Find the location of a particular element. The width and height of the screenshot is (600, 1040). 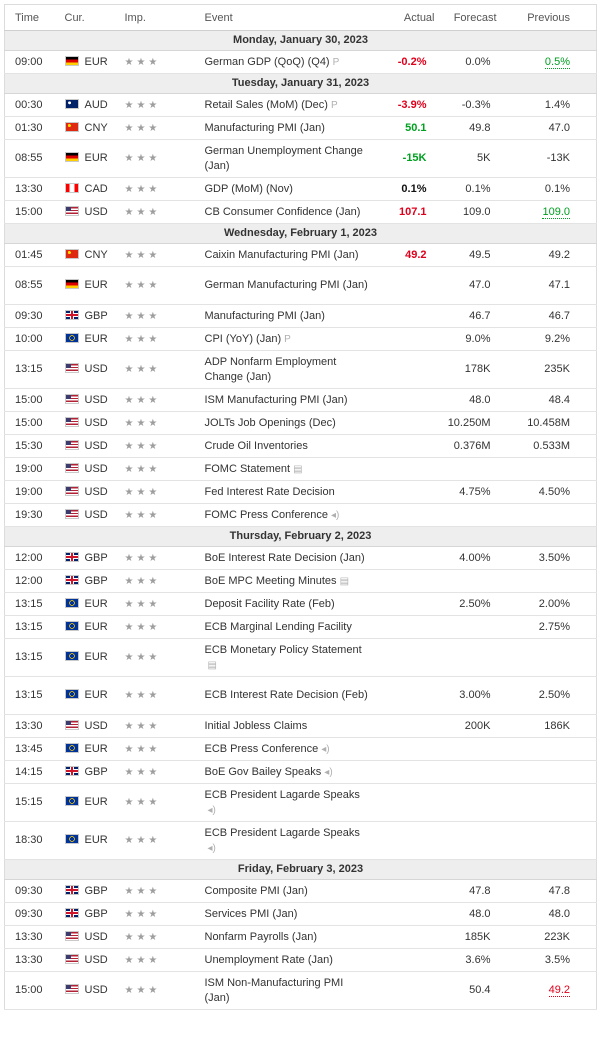

event-name-cell: Deposit Facility Rate (Feb) is located at coordinates (289, 604).